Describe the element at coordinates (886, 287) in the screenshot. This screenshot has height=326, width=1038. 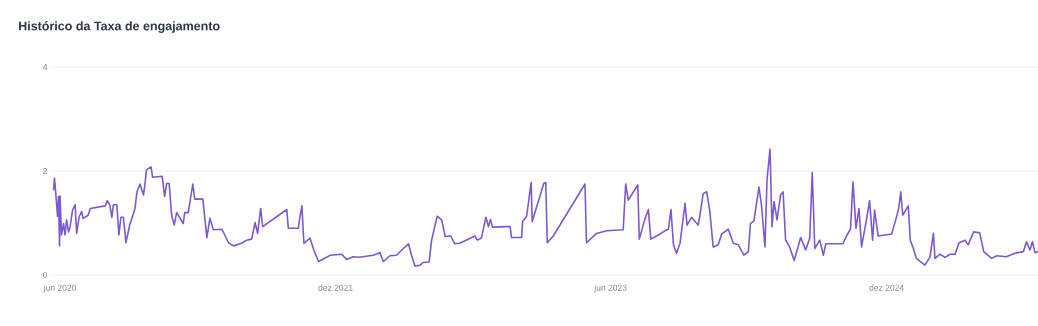
I see `x-tick-label: dez 2024` at that location.